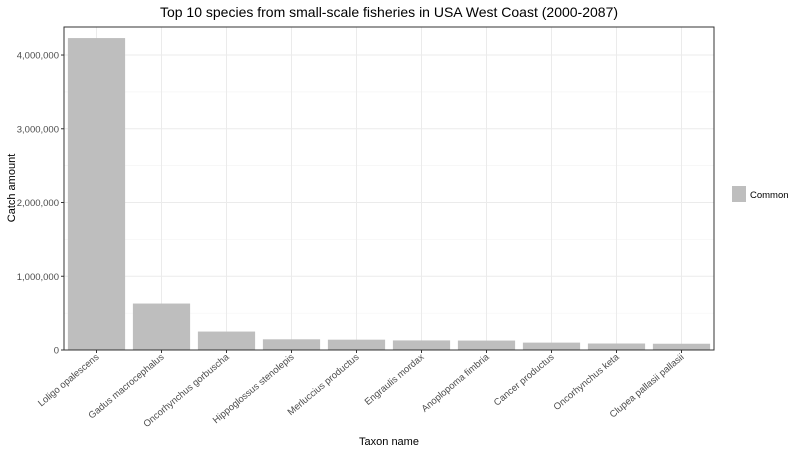  I want to click on legend: Common, so click(760, 194).